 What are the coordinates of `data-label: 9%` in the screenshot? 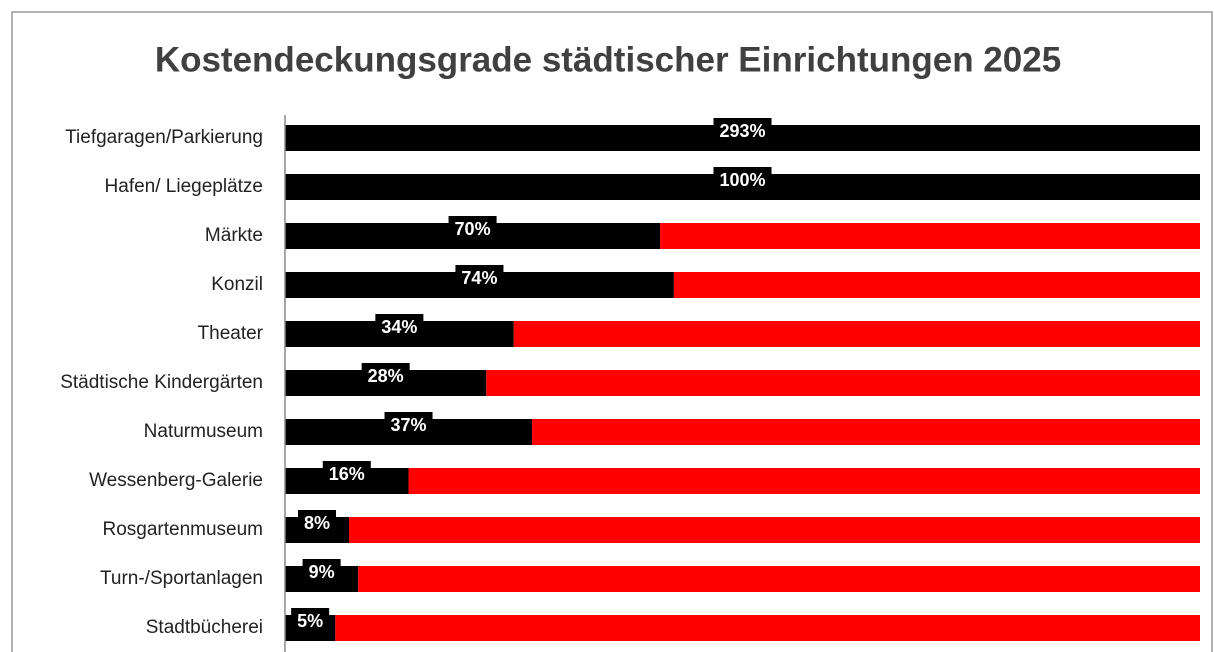 It's located at (322, 572).